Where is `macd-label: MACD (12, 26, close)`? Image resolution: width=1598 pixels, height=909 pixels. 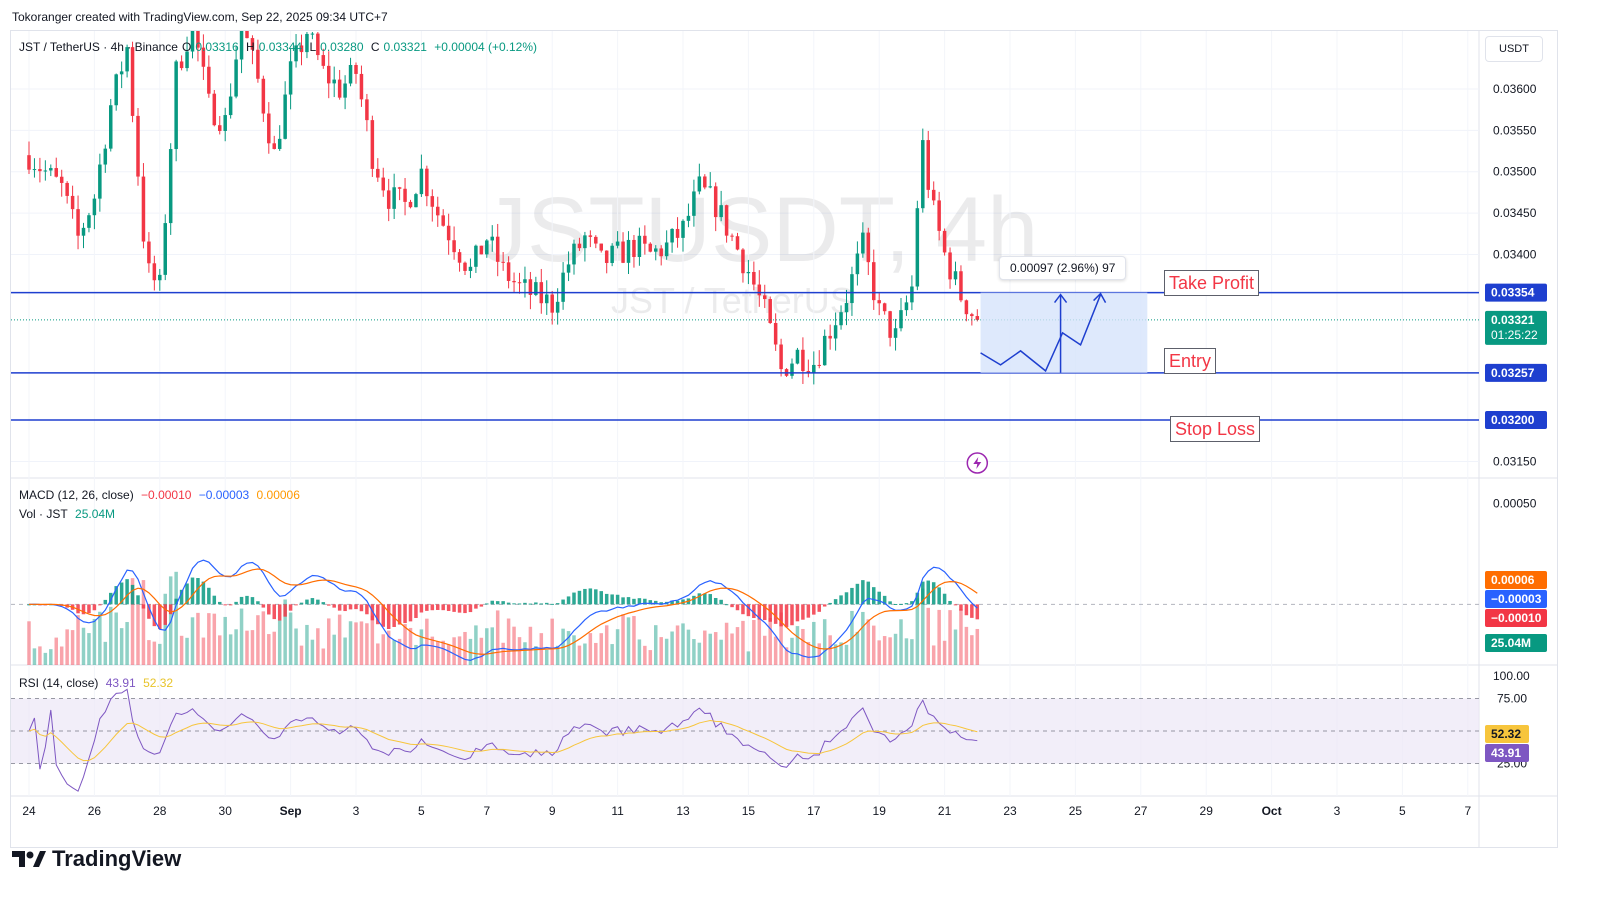 macd-label: MACD (12, 26, close) is located at coordinates (76, 495).